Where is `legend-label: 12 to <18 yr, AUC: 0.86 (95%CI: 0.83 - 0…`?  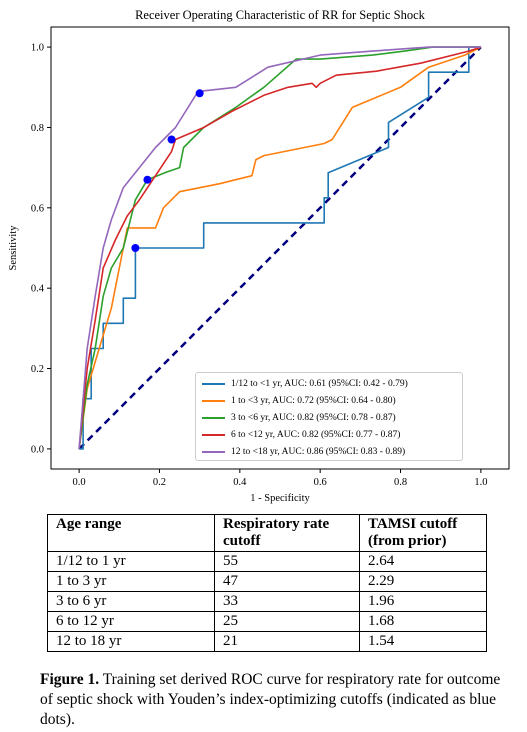 legend-label: 12 to <18 yr, AUC: 0.86 (95%CI: 0.83 - 0… is located at coordinates (318, 452).